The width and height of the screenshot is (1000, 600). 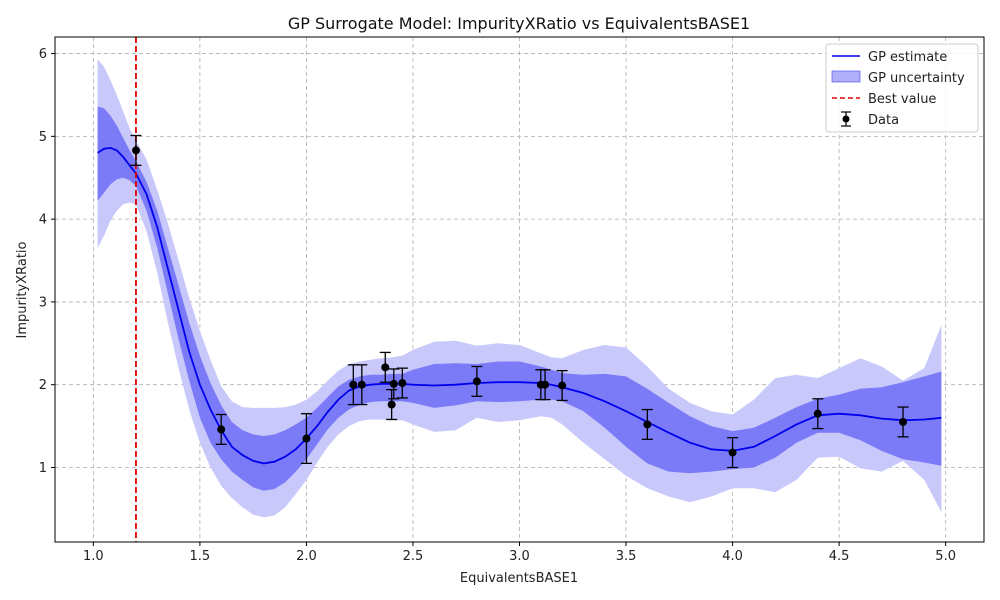 I want to click on x-tick-label: 5.0, so click(x=945, y=556).